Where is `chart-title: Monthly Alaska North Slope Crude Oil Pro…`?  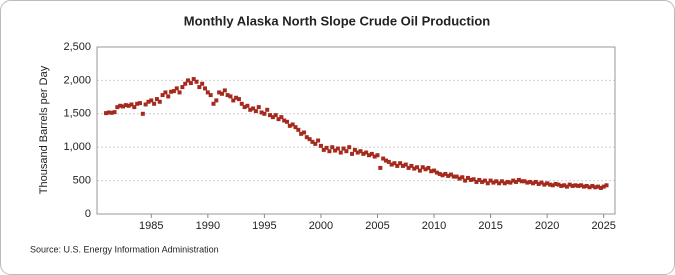
chart-title: Monthly Alaska North Slope Crude Oil Pro… is located at coordinates (337, 20).